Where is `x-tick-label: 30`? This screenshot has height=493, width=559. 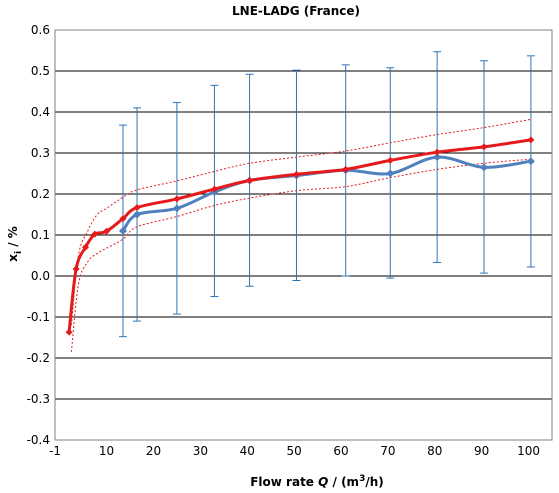 x-tick-label: 30 is located at coordinates (200, 451).